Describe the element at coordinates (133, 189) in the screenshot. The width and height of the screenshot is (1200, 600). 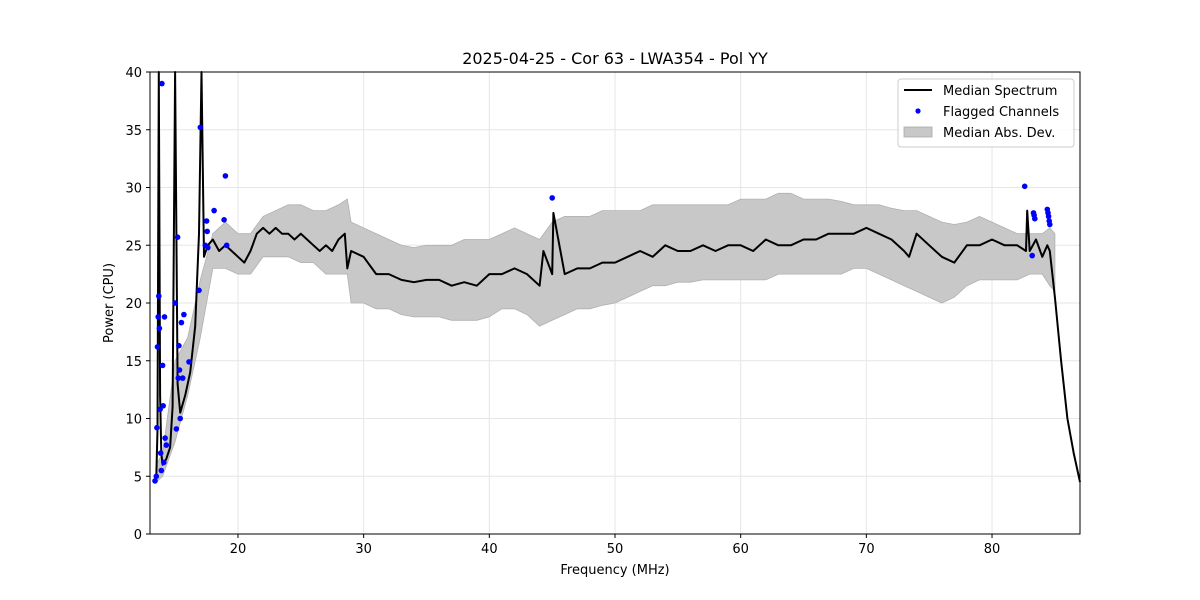
I see `y-tick-label: 30` at that location.